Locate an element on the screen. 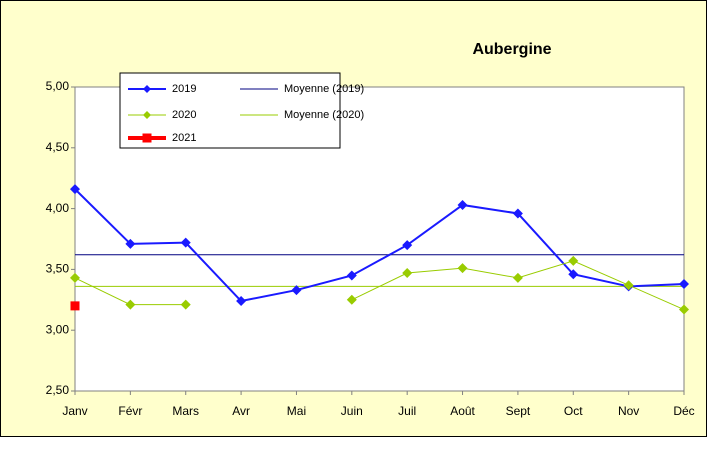 The width and height of the screenshot is (710, 455). legend is located at coordinates (230, 110).